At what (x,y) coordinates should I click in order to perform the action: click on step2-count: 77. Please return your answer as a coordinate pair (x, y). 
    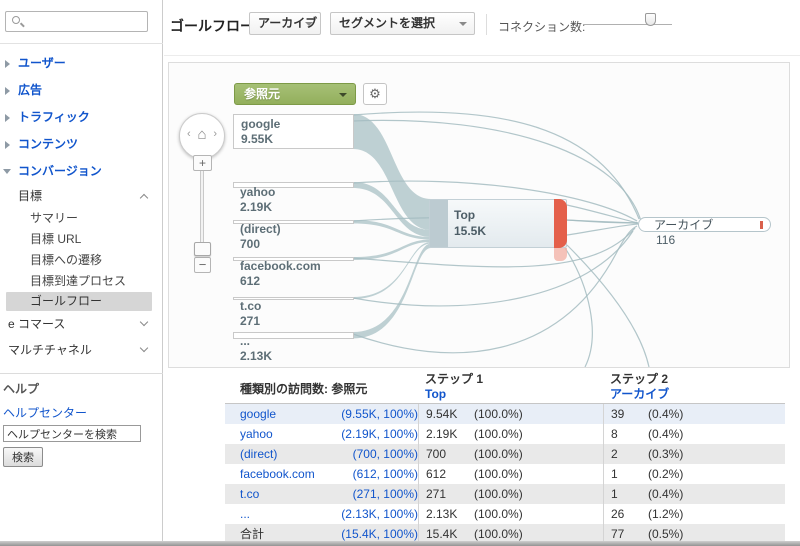
    Looking at the image, I should click on (618, 534).